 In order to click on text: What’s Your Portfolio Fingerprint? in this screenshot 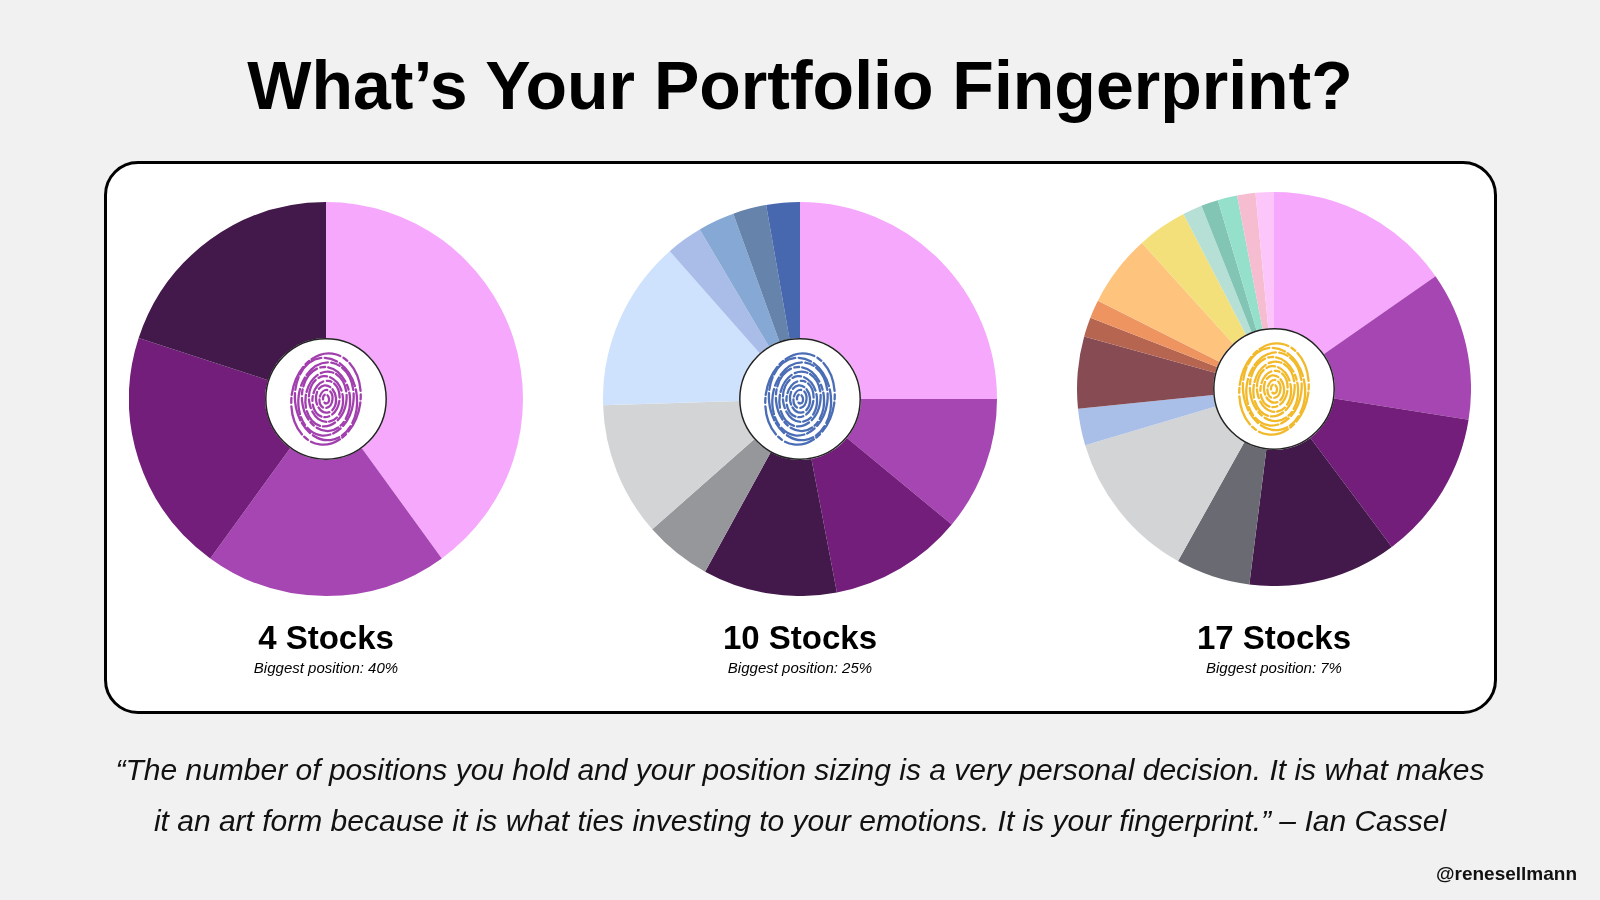, I will do `click(800, 85)`.